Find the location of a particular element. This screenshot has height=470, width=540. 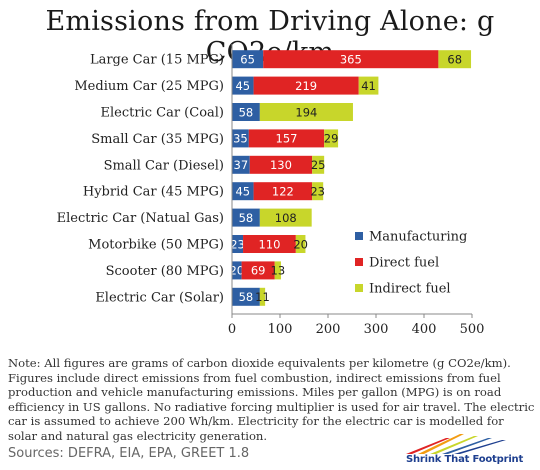

data-label: 13 is located at coordinates (278, 271).